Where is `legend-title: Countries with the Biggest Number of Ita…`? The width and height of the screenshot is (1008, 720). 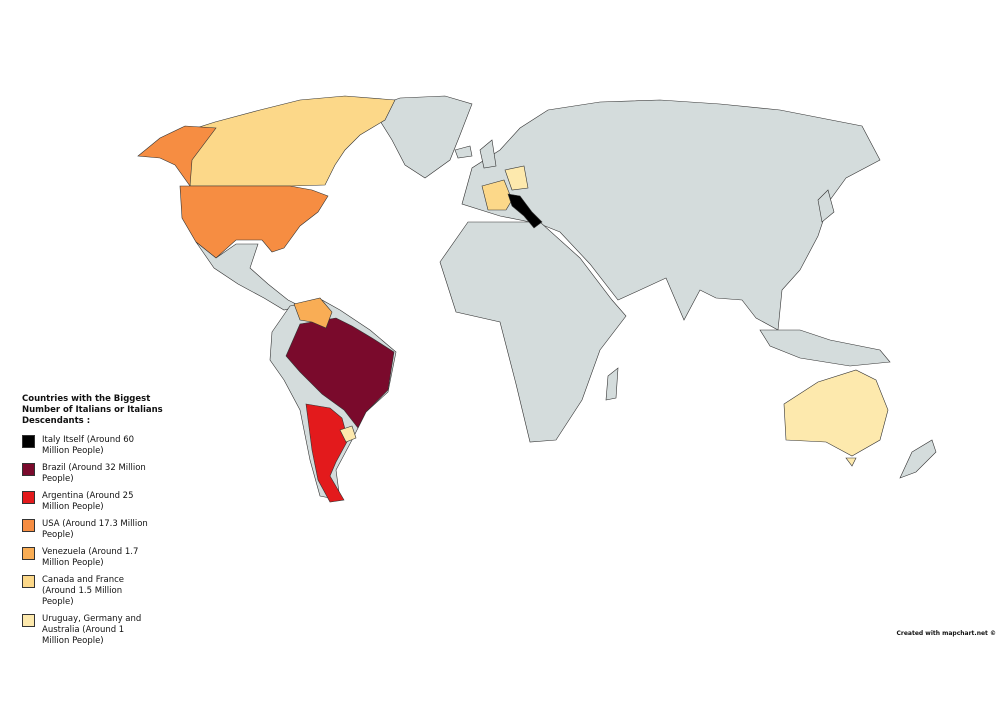 legend-title: Countries with the Biggest Number of Ita… is located at coordinates (92, 410).